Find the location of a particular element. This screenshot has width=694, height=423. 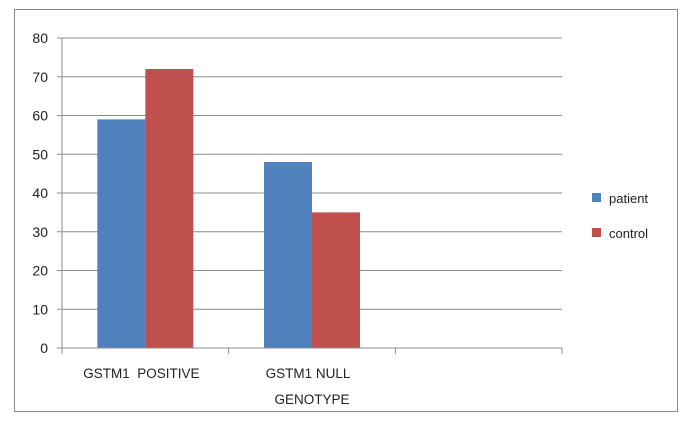

x-axis-label: GENOTYPE is located at coordinates (311, 399).